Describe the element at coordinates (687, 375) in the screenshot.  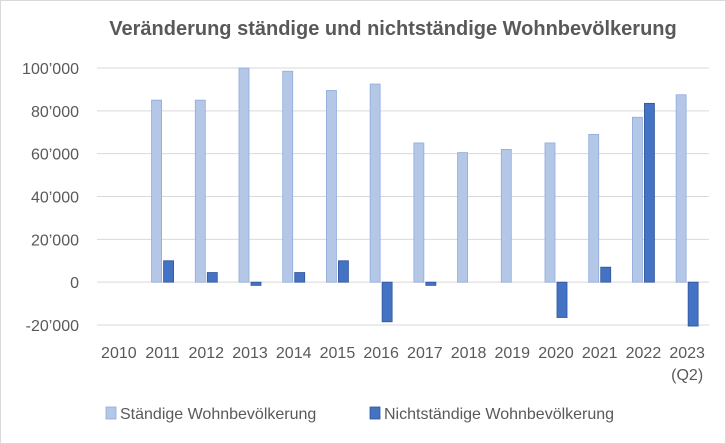
I see `x-tick-sublabel: (Q2)` at that location.